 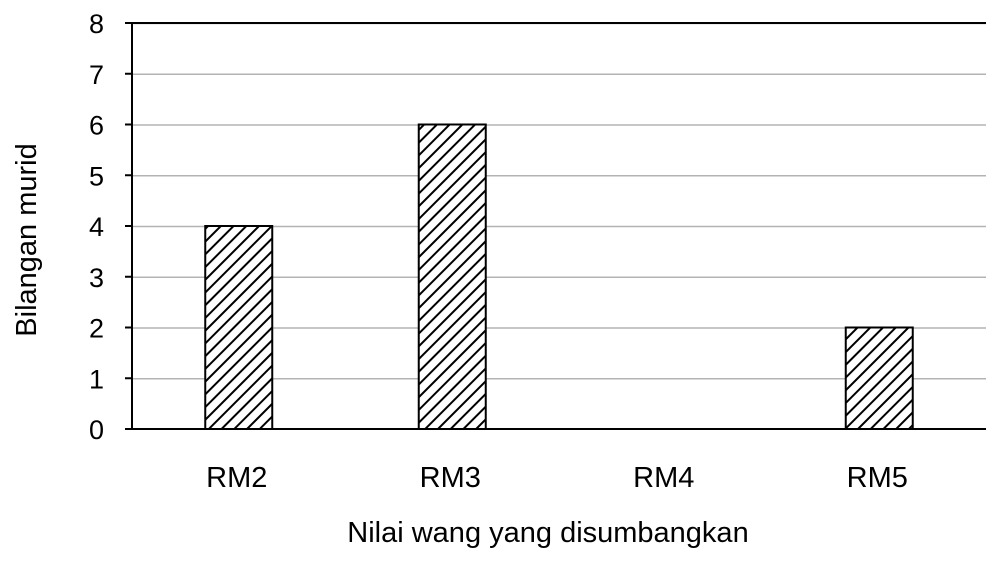 I want to click on y-tick-labels: 0 1 2 3 4 5 6 7 8, so click(x=96, y=227).